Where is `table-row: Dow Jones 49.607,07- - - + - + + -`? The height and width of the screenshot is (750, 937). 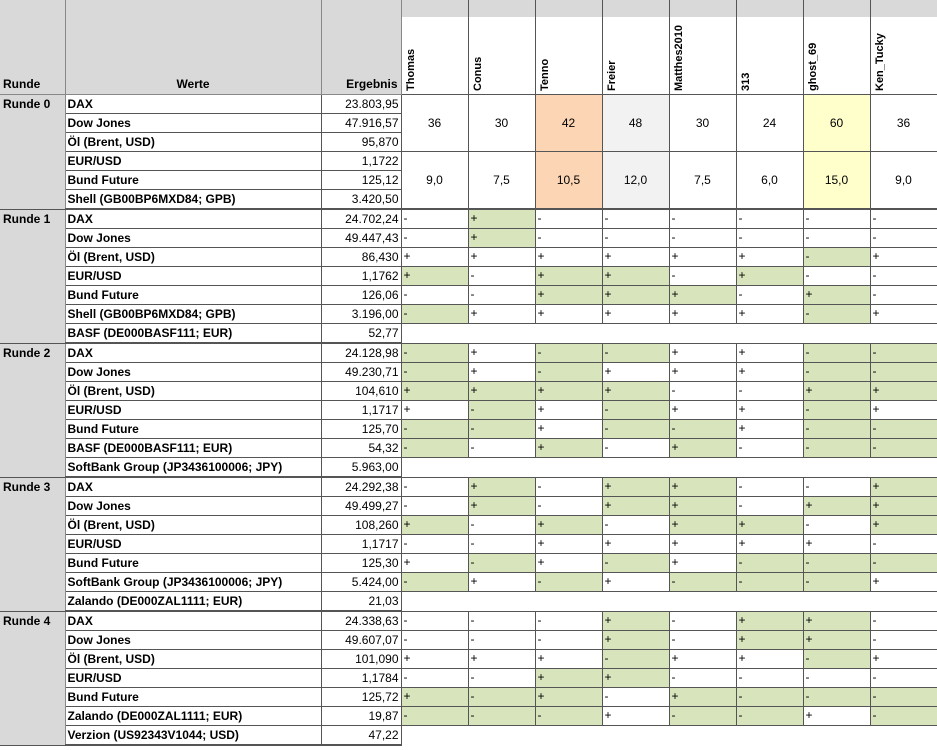 table-row: Dow Jones 49.607,07- - - + - + + - is located at coordinates (468, 640).